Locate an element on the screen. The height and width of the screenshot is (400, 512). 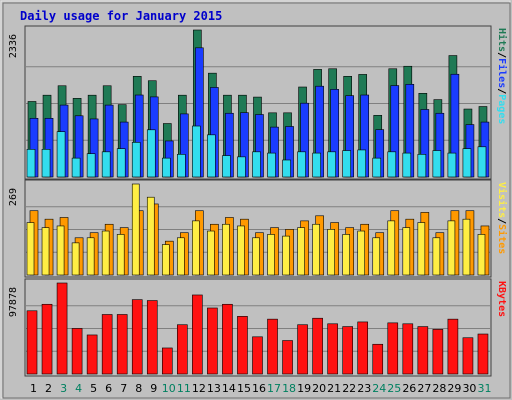
day-label: 30 is located at coordinates (469, 388).